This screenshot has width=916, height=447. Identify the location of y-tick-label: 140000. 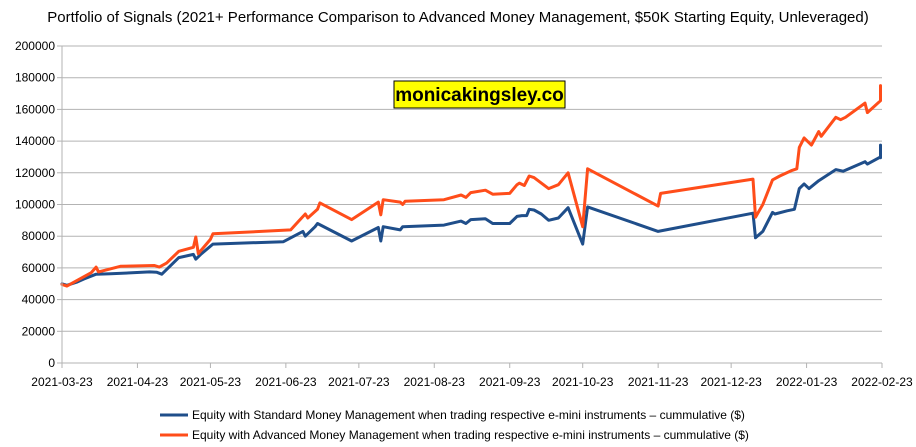
(35, 141).